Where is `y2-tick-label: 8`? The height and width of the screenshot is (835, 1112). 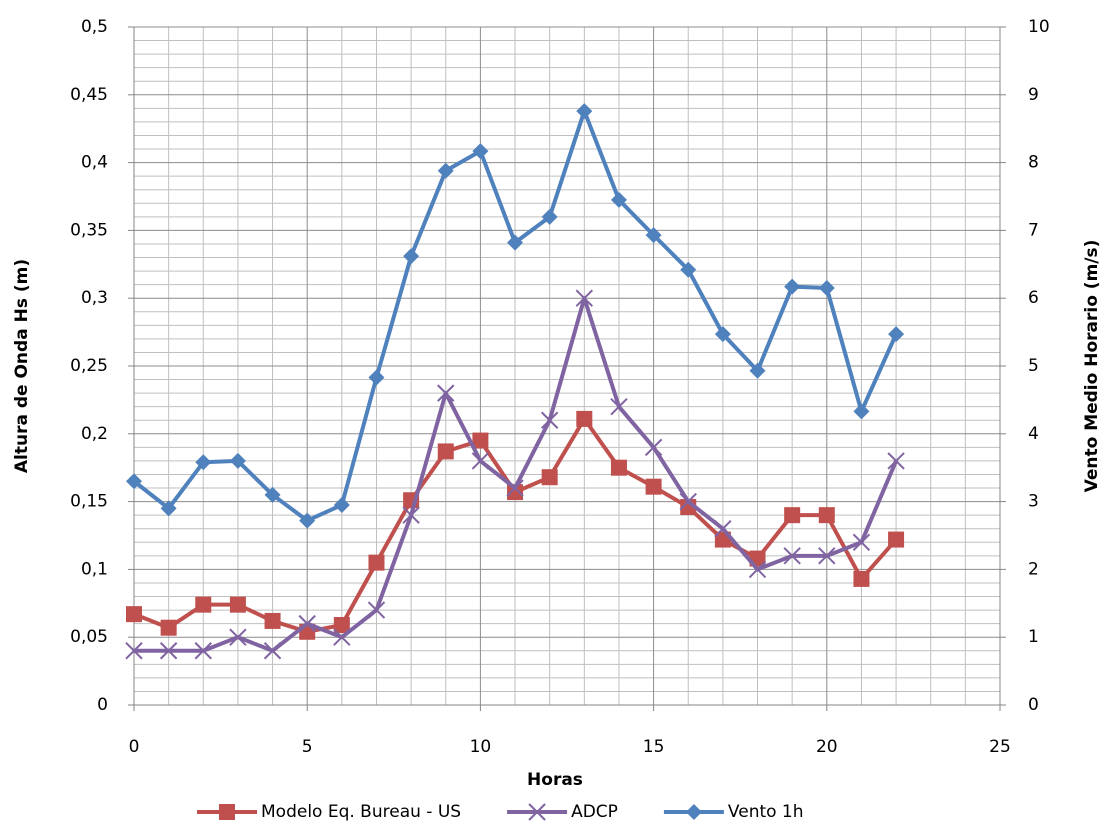 y2-tick-label: 8 is located at coordinates (1033, 163).